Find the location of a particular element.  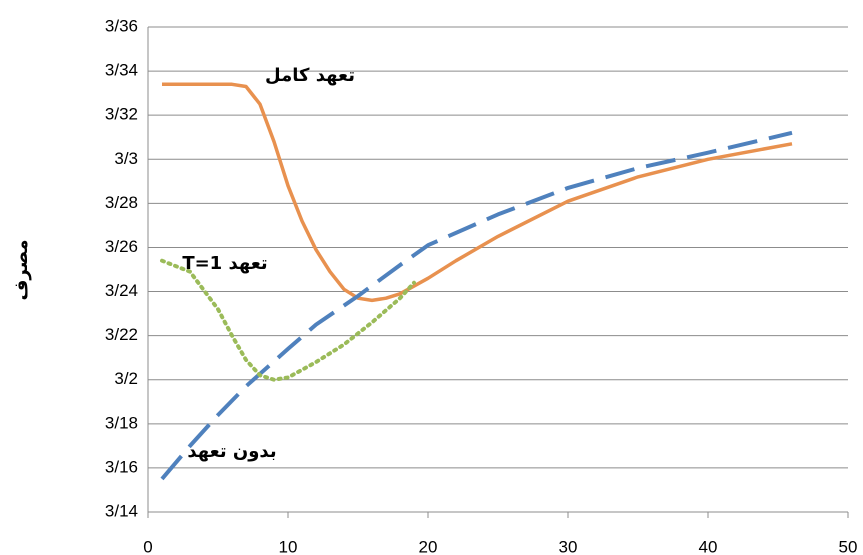

y-tick-label: 3/3 is located at coordinates (126, 158).